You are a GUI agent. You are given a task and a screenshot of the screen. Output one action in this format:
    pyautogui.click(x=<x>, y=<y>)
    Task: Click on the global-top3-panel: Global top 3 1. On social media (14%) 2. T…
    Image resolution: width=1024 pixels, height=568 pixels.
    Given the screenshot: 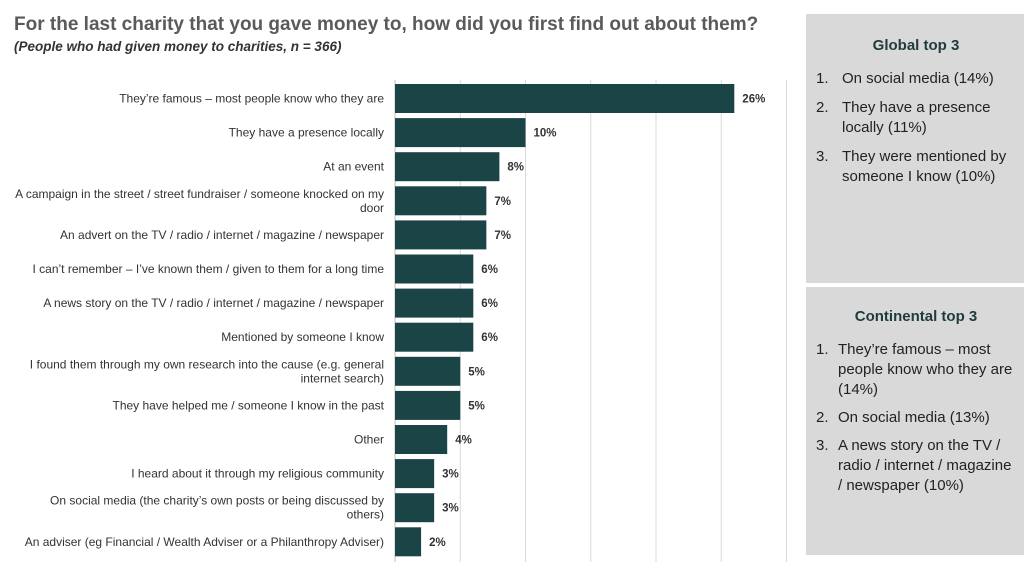 What is the action you would take?
    pyautogui.click(x=915, y=148)
    